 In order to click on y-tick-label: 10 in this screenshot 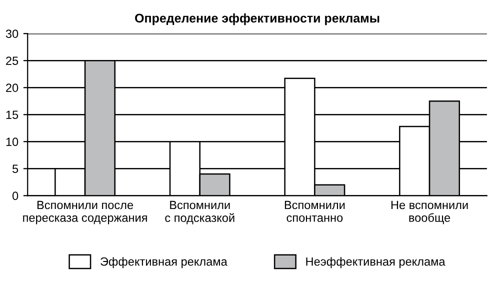, I will do `click(12, 142)`.